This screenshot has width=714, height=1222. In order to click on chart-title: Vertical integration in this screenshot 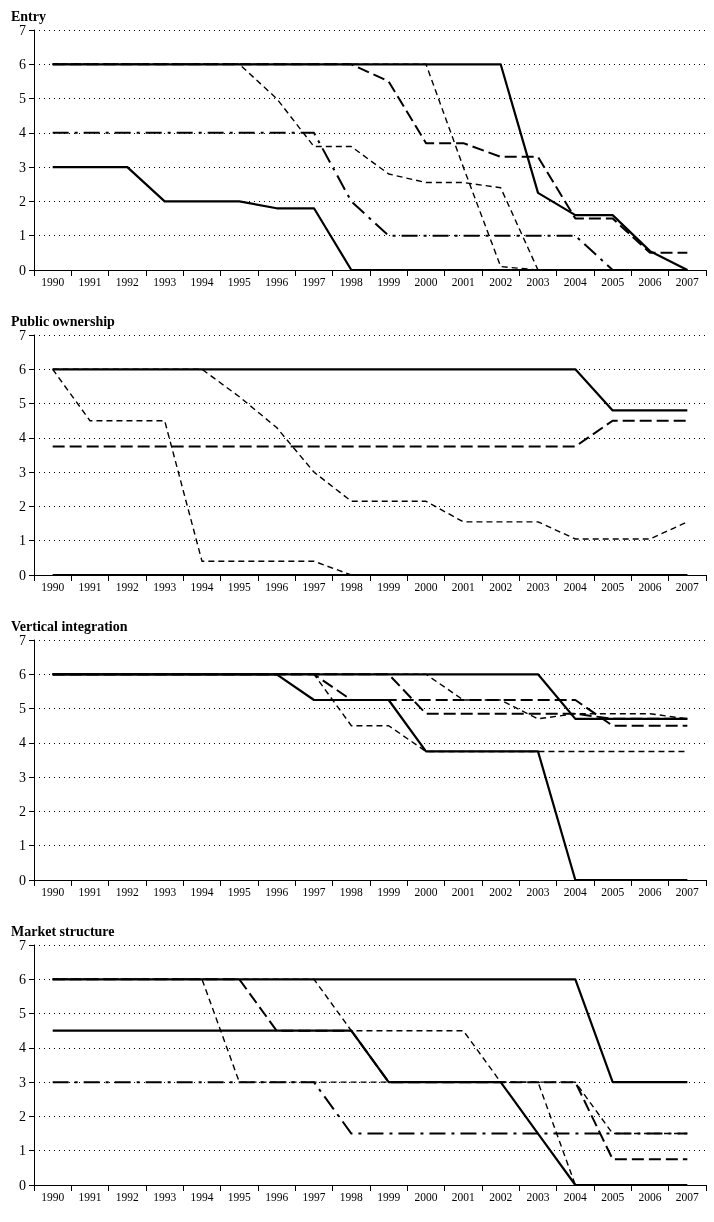, I will do `click(69, 626)`.